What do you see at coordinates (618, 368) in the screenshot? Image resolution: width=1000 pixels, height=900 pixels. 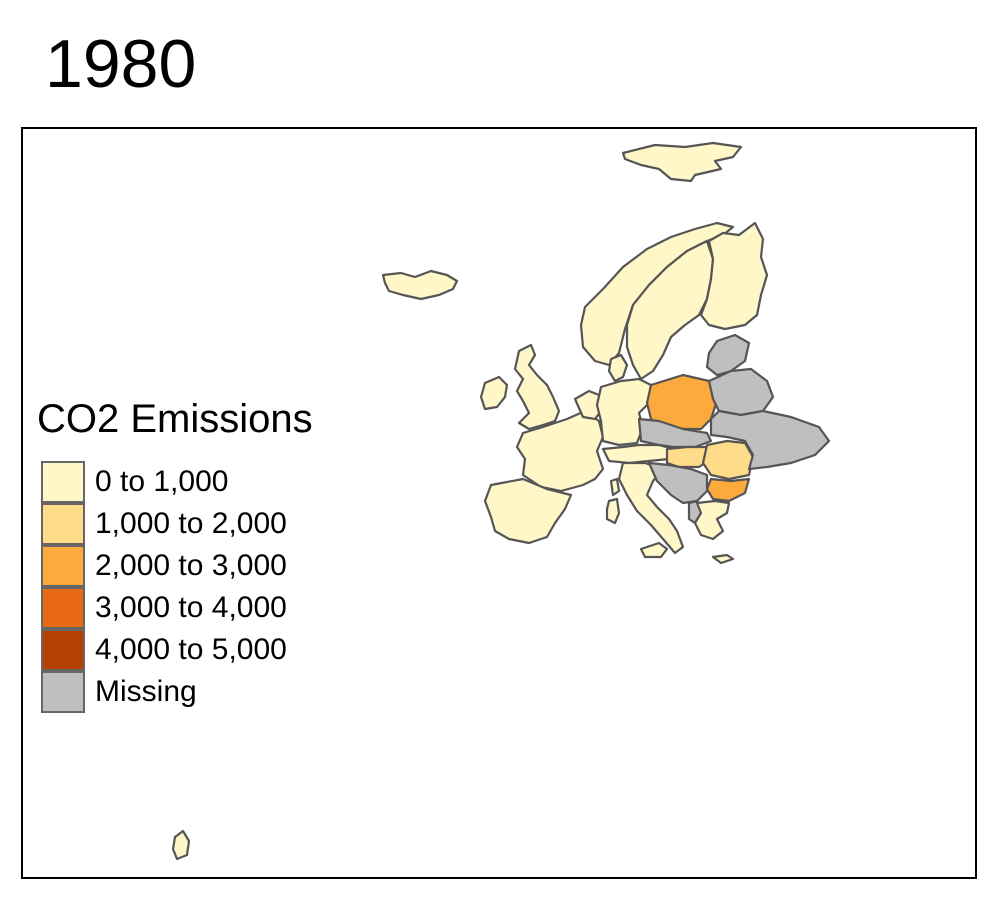 I see `region-denmark` at bounding box center [618, 368].